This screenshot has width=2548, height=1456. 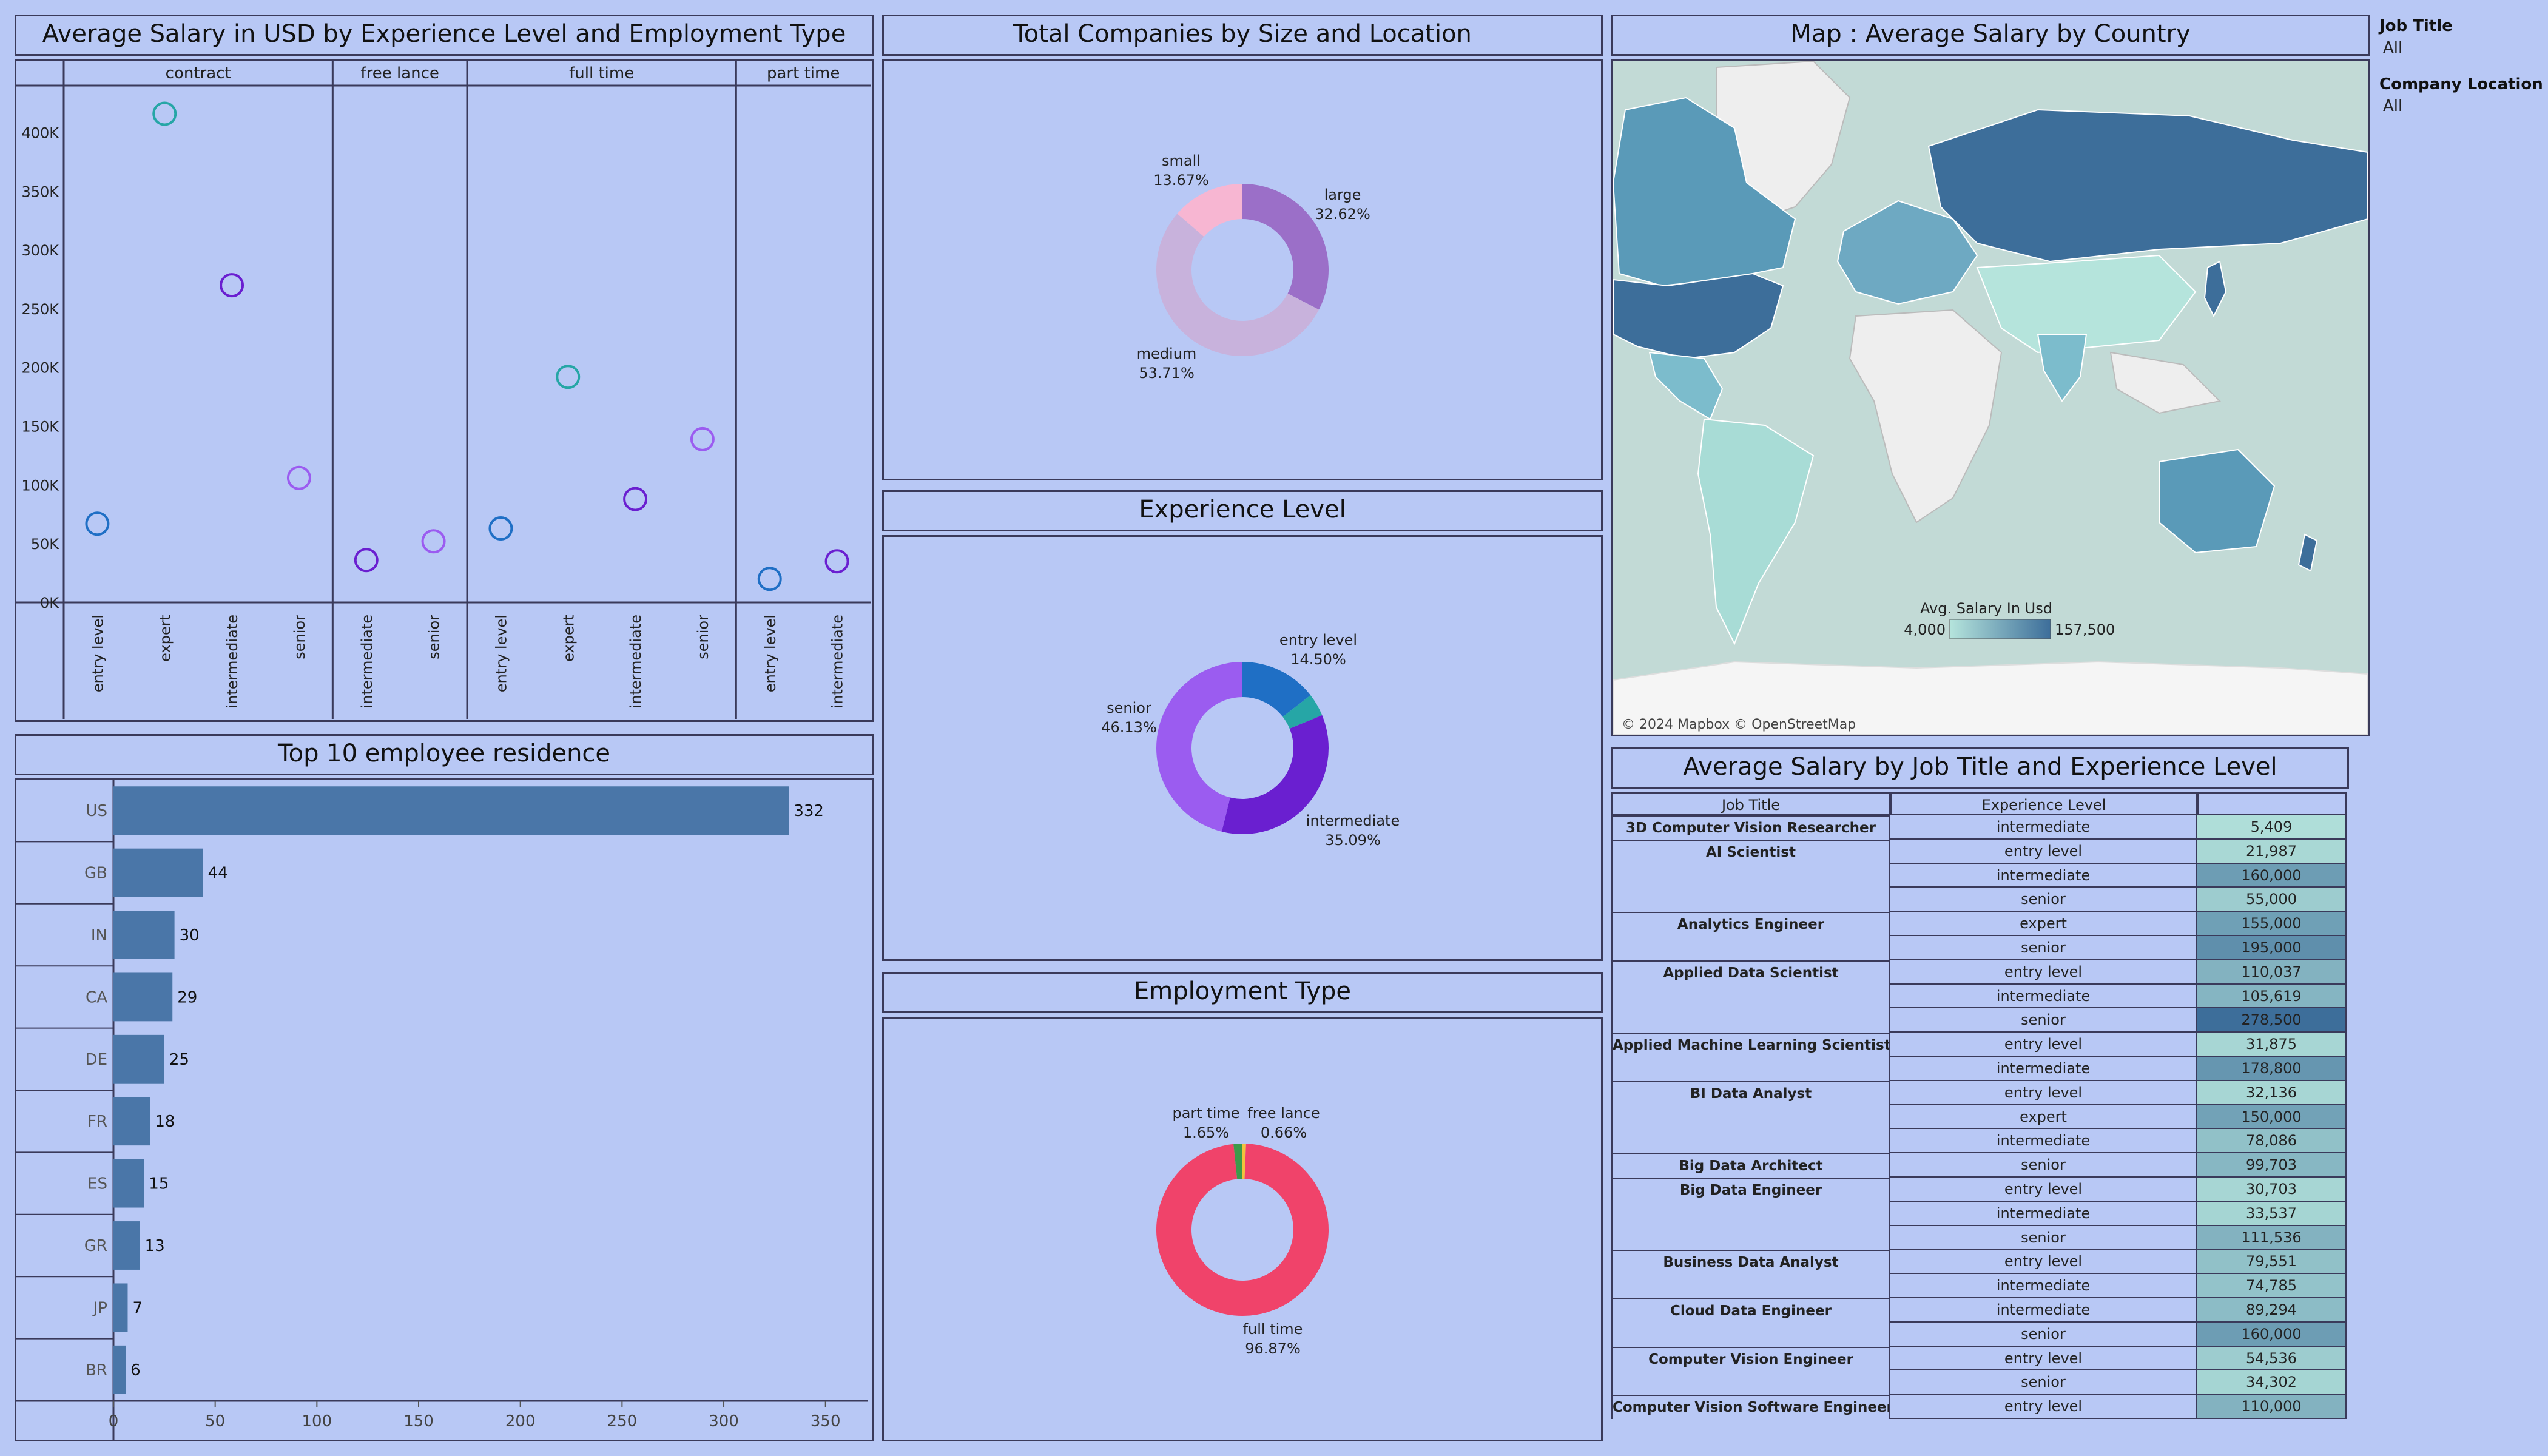 I want to click on slice-pct: 96.87%, so click(x=1273, y=1348).